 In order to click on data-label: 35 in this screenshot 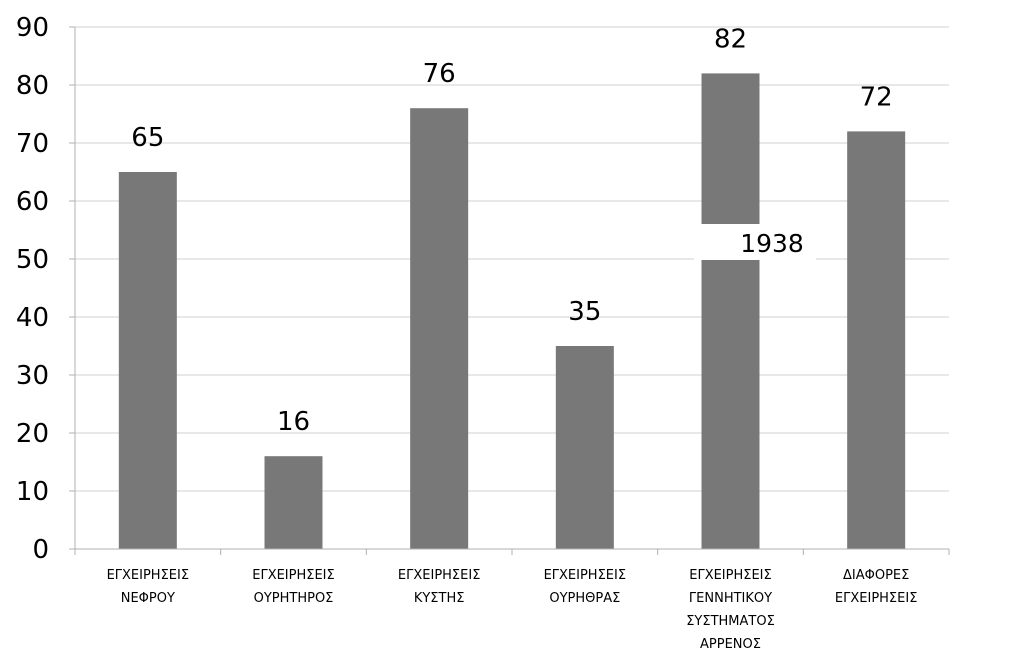, I will do `click(584, 312)`.